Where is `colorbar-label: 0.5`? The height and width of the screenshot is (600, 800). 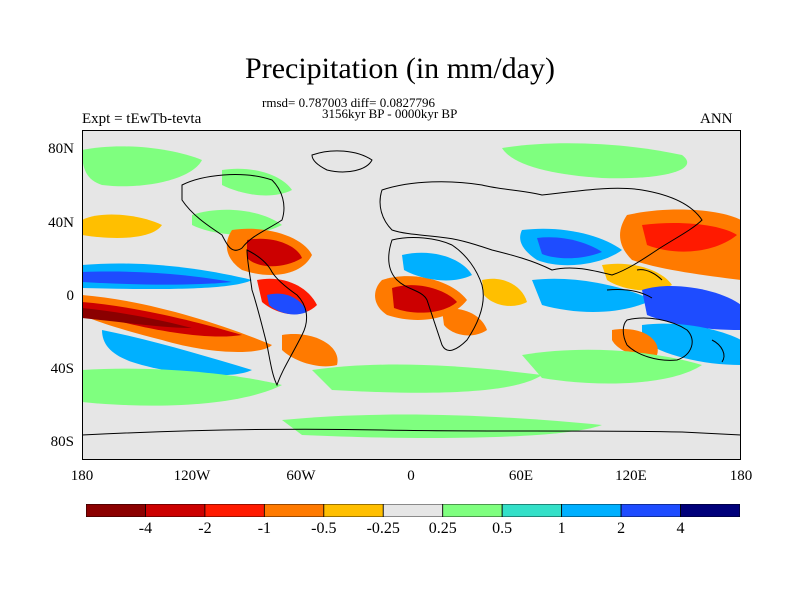
colorbar-label: 0.5 is located at coordinates (502, 528).